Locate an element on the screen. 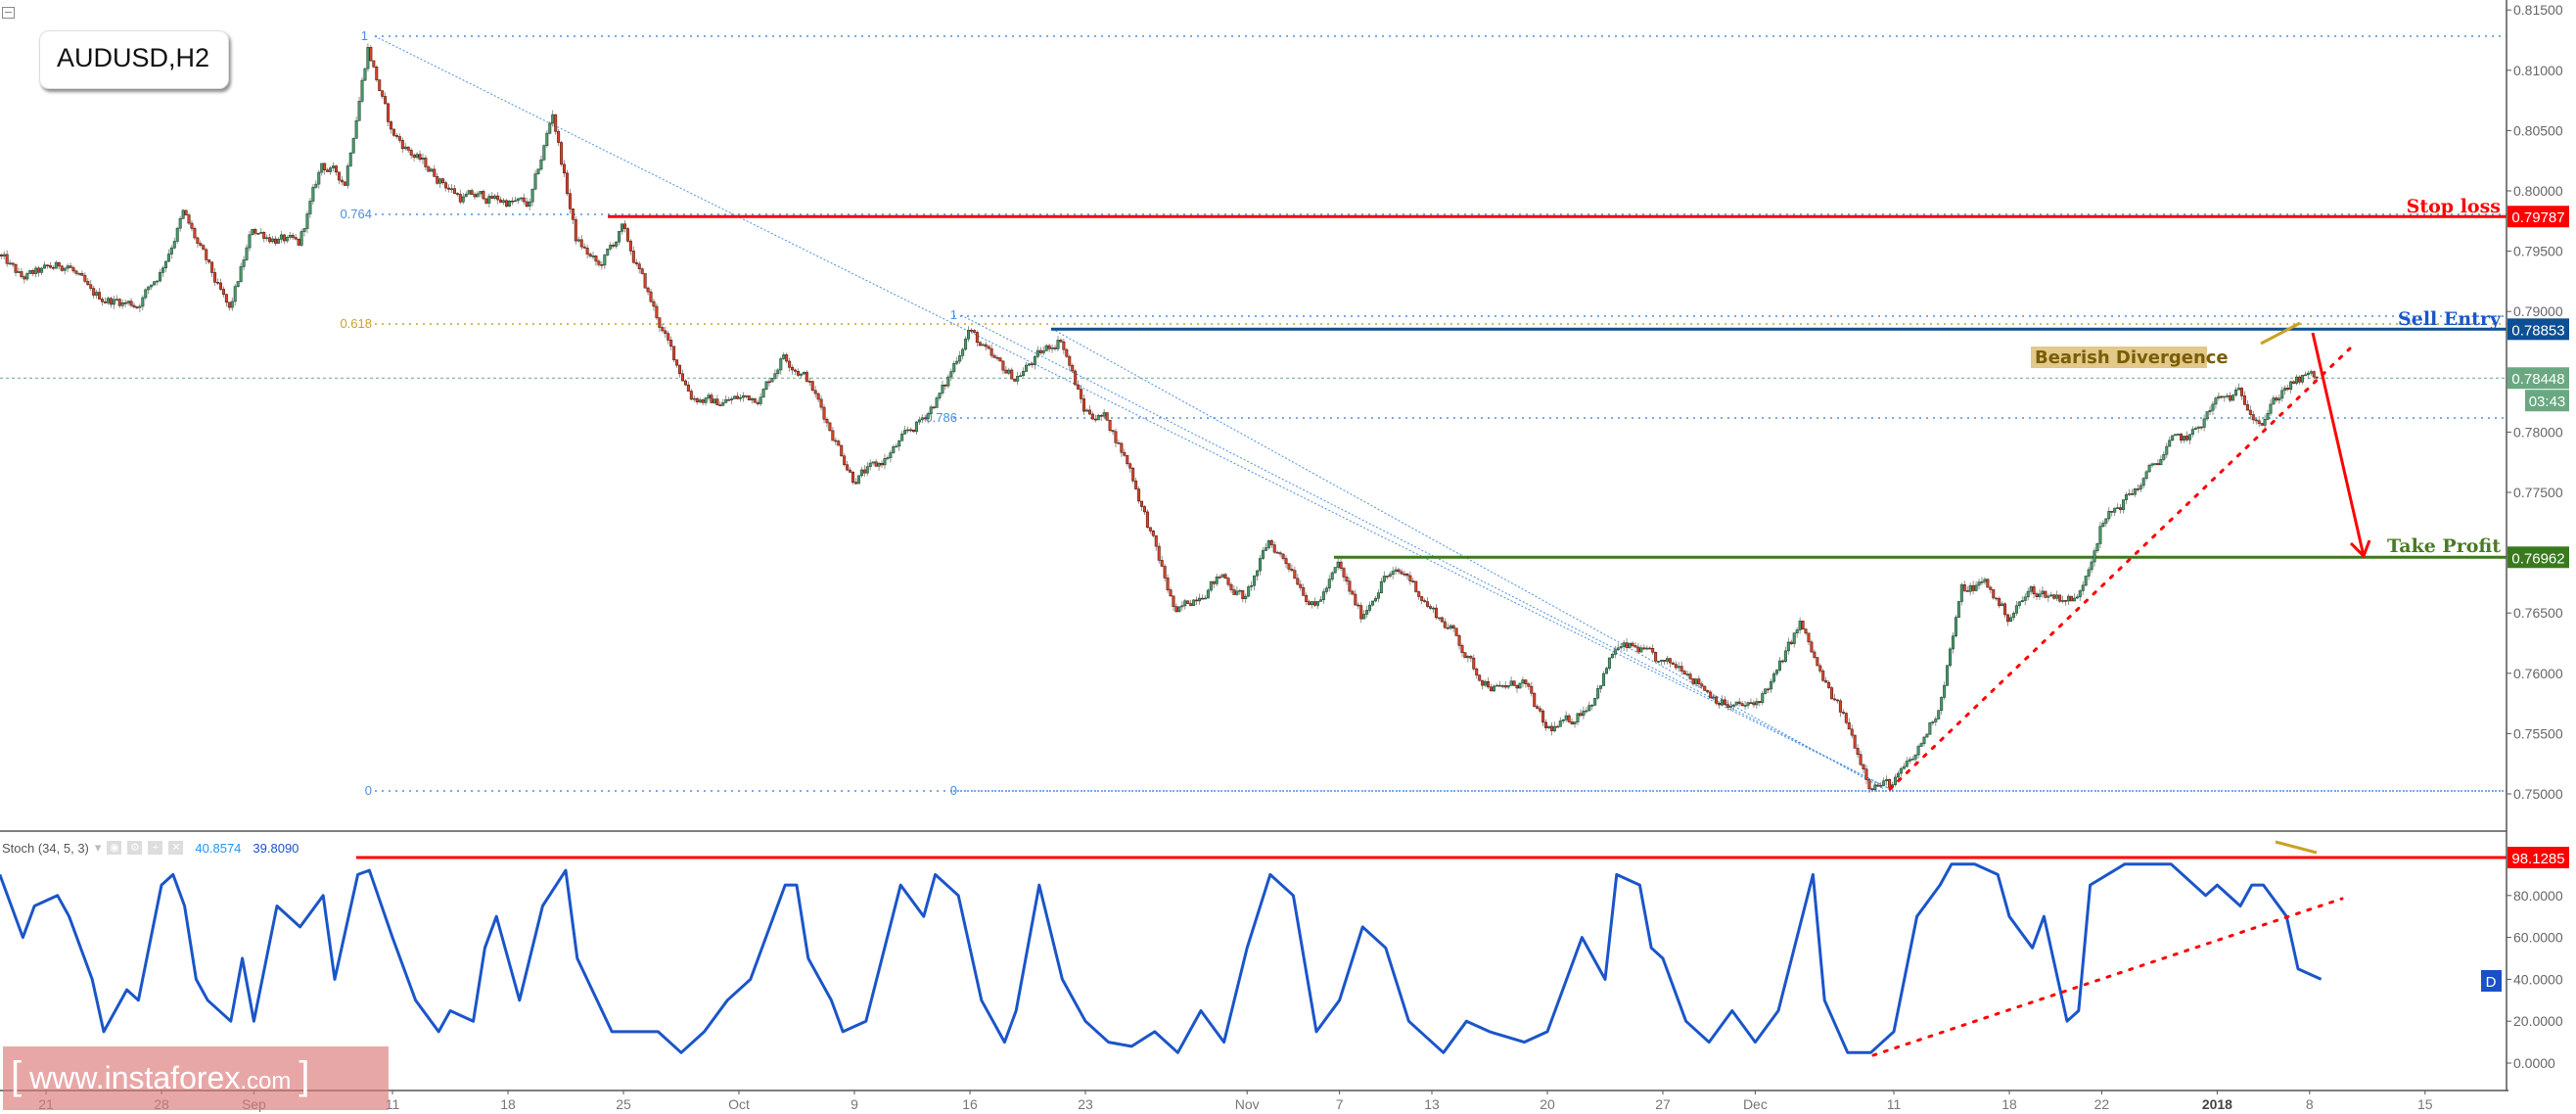 This screenshot has width=2576, height=1114. fib-label: 1 is located at coordinates (954, 314).